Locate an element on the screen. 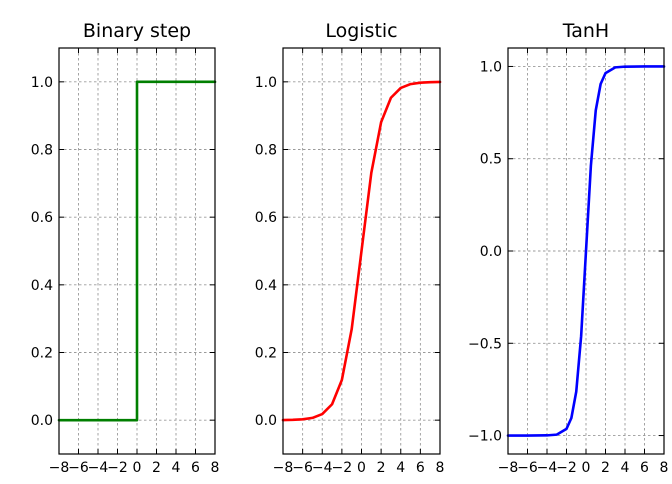  chart-title: TanH is located at coordinates (585, 31).